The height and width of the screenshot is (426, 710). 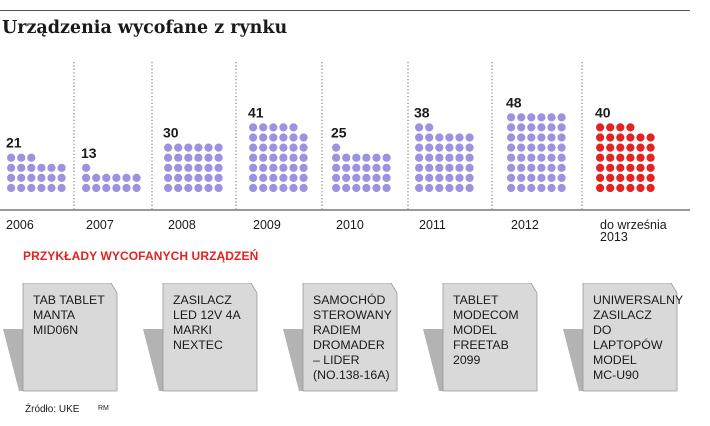 I want to click on example-card: TAB TABLET MANTA MID06N, so click(x=60, y=337).